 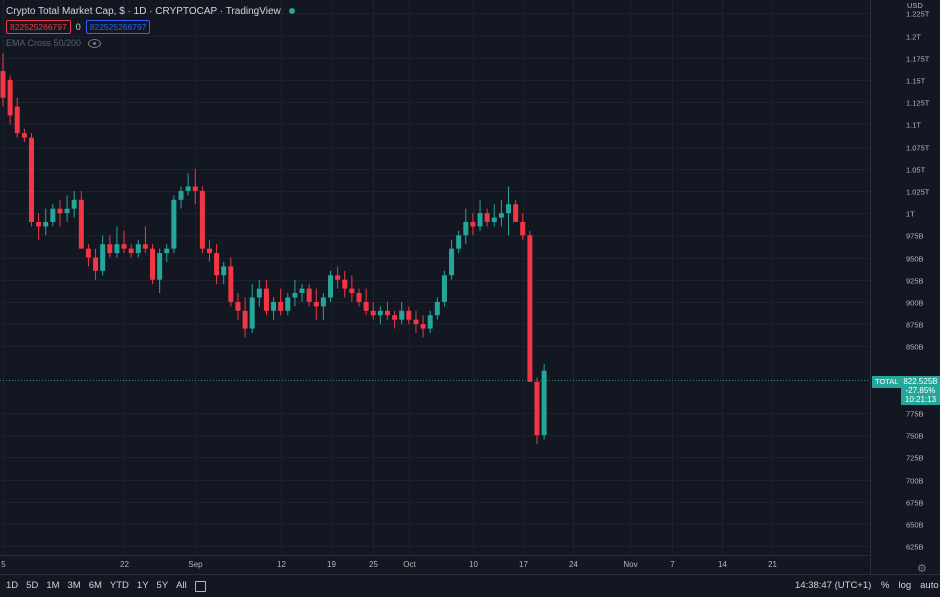 I want to click on price-tick-label: 625B, so click(x=915, y=547).